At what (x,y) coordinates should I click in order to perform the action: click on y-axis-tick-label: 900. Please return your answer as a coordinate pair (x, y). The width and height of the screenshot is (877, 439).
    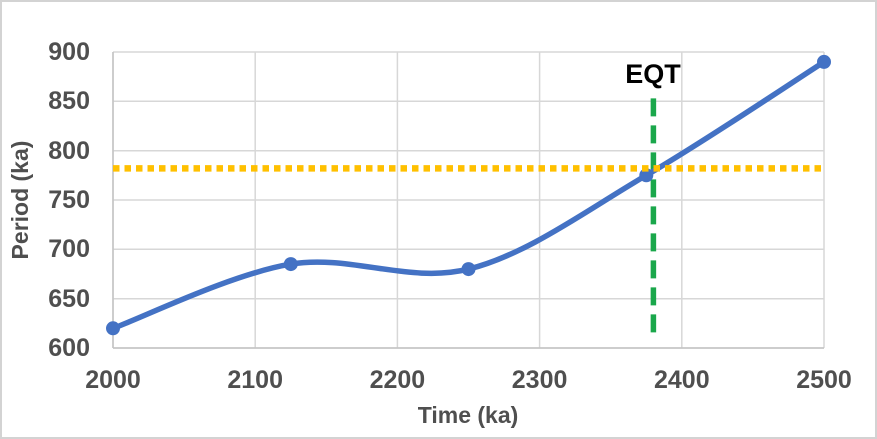
    Looking at the image, I should click on (69, 52).